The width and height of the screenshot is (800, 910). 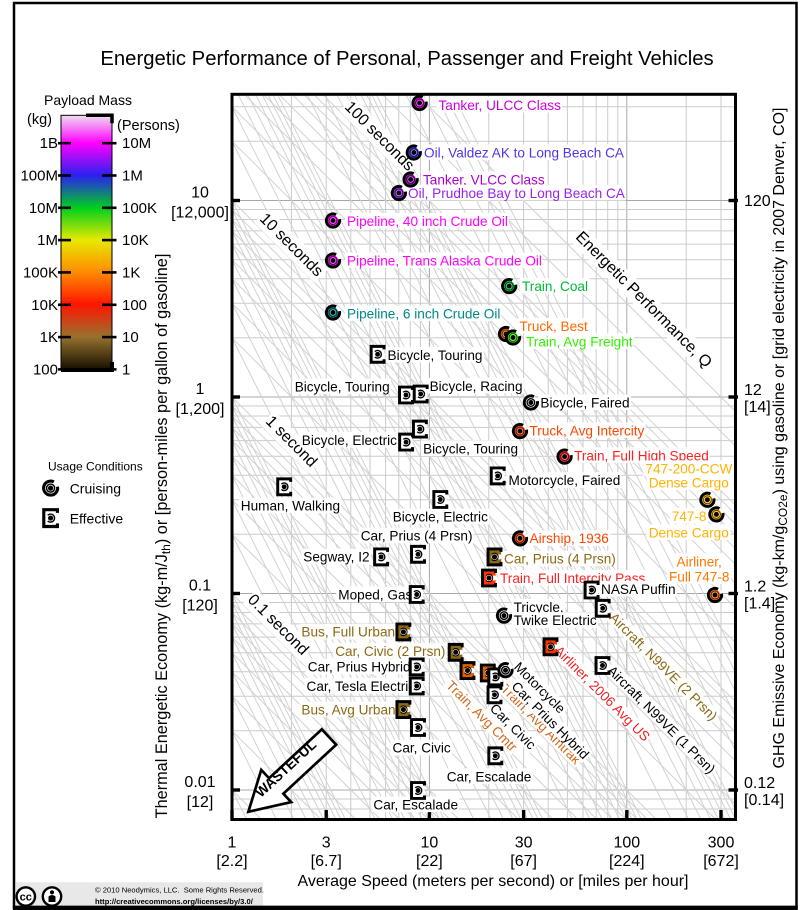 I want to click on svg-text: Train, Avg Freight, so click(x=579, y=341).